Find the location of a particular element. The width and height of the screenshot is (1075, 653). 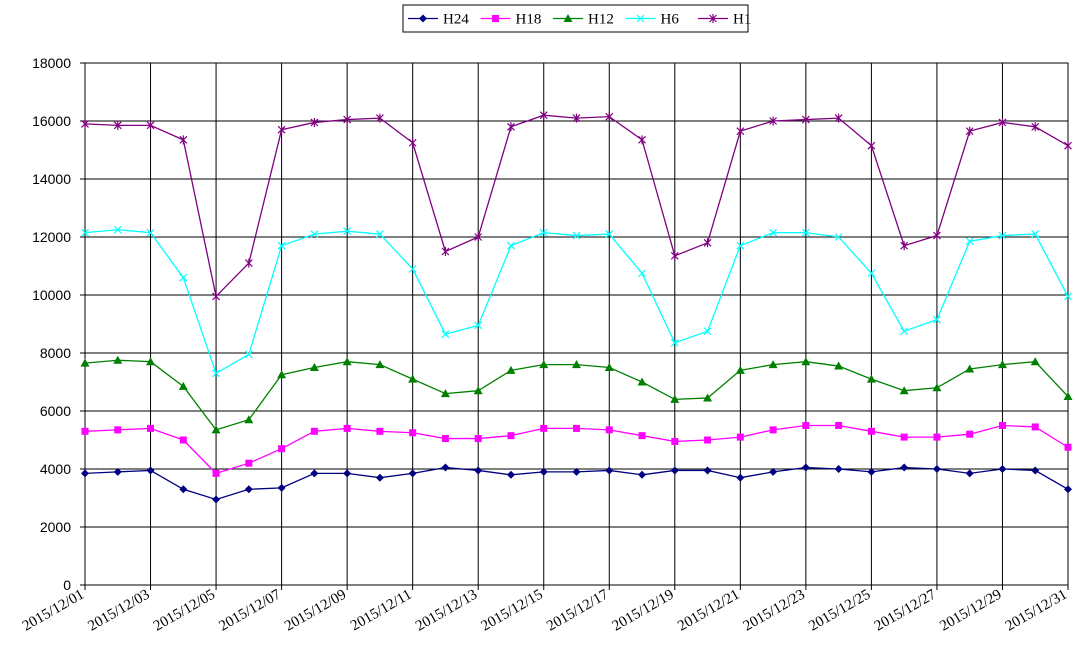

x-tick-label: 2015/12/19 is located at coordinates (643, 611).